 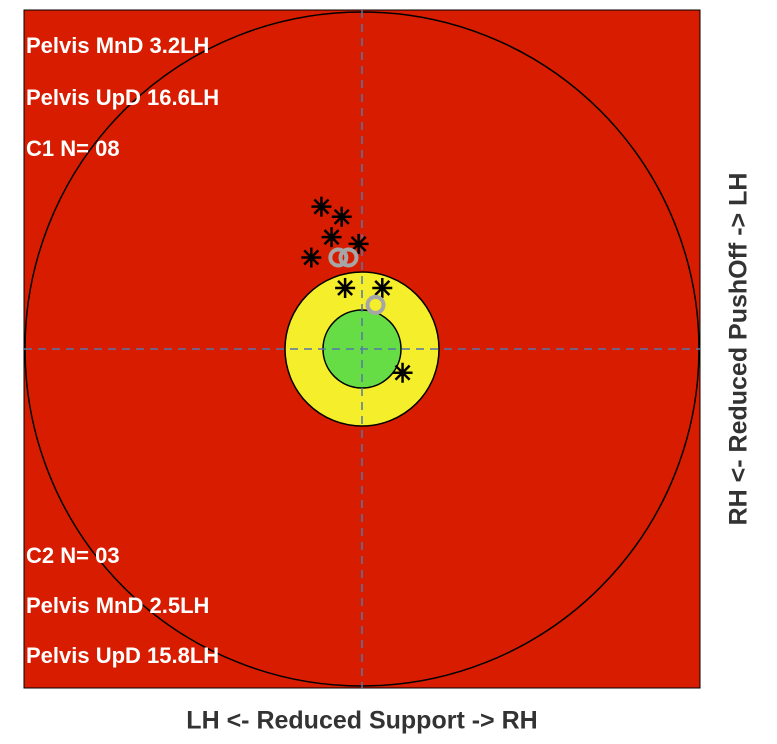 I want to click on annotation: Pelvis UpD 15.8LH, so click(x=122, y=655).